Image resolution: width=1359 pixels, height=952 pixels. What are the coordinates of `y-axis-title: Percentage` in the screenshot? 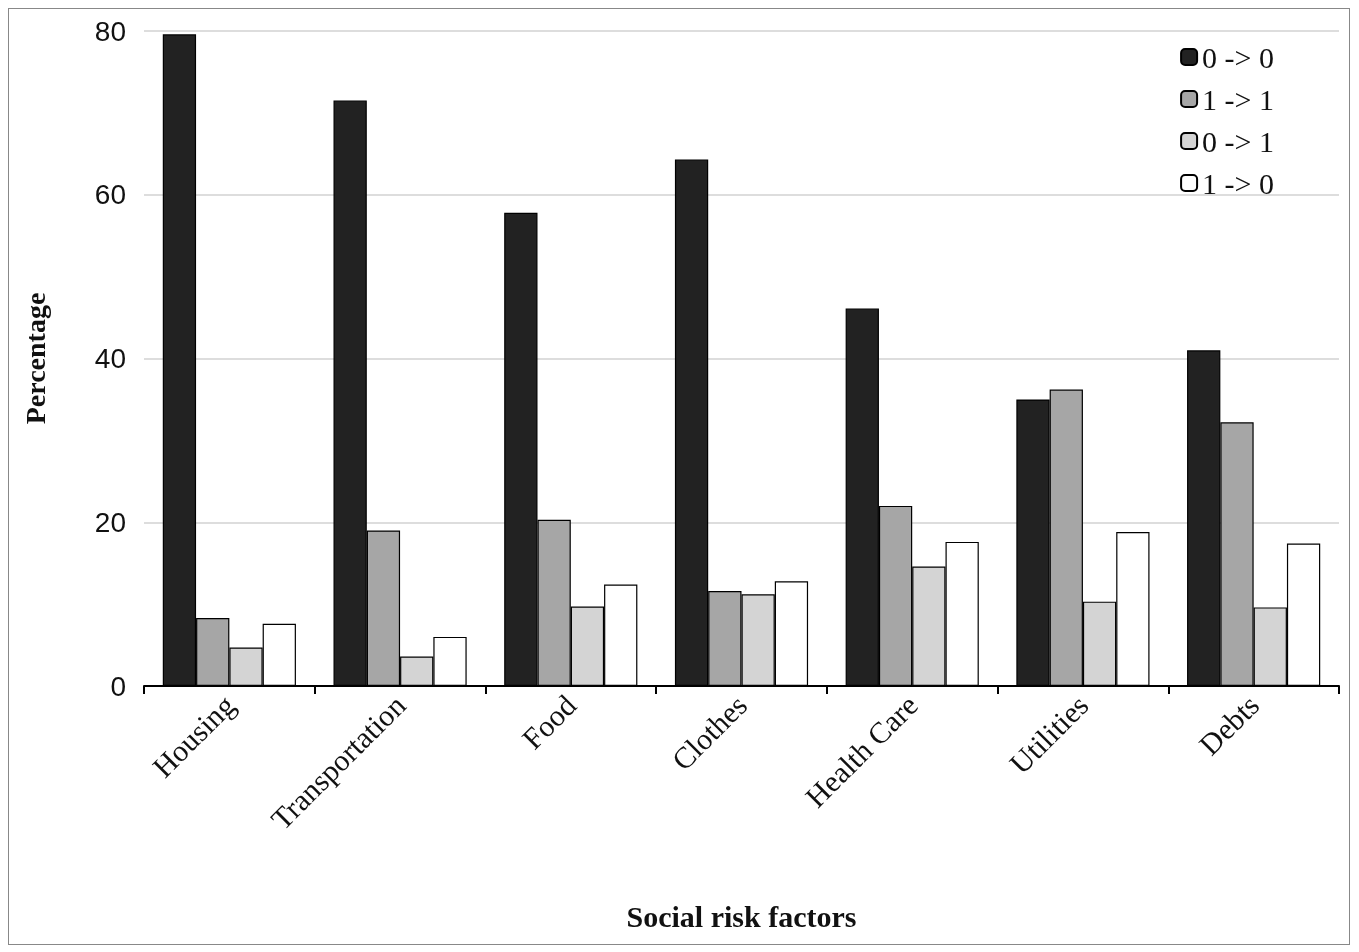 It's located at (35, 358).